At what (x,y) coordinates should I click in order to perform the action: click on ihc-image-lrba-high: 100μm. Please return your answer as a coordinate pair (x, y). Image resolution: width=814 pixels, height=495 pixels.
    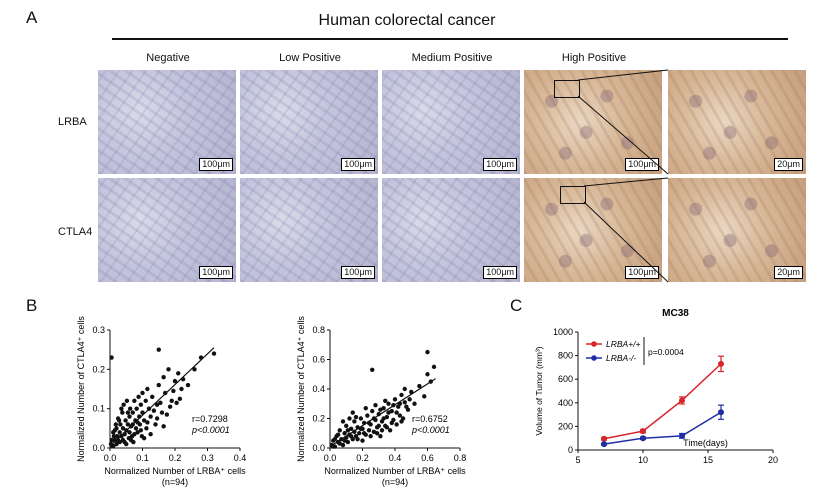
    Looking at the image, I should click on (593, 122).